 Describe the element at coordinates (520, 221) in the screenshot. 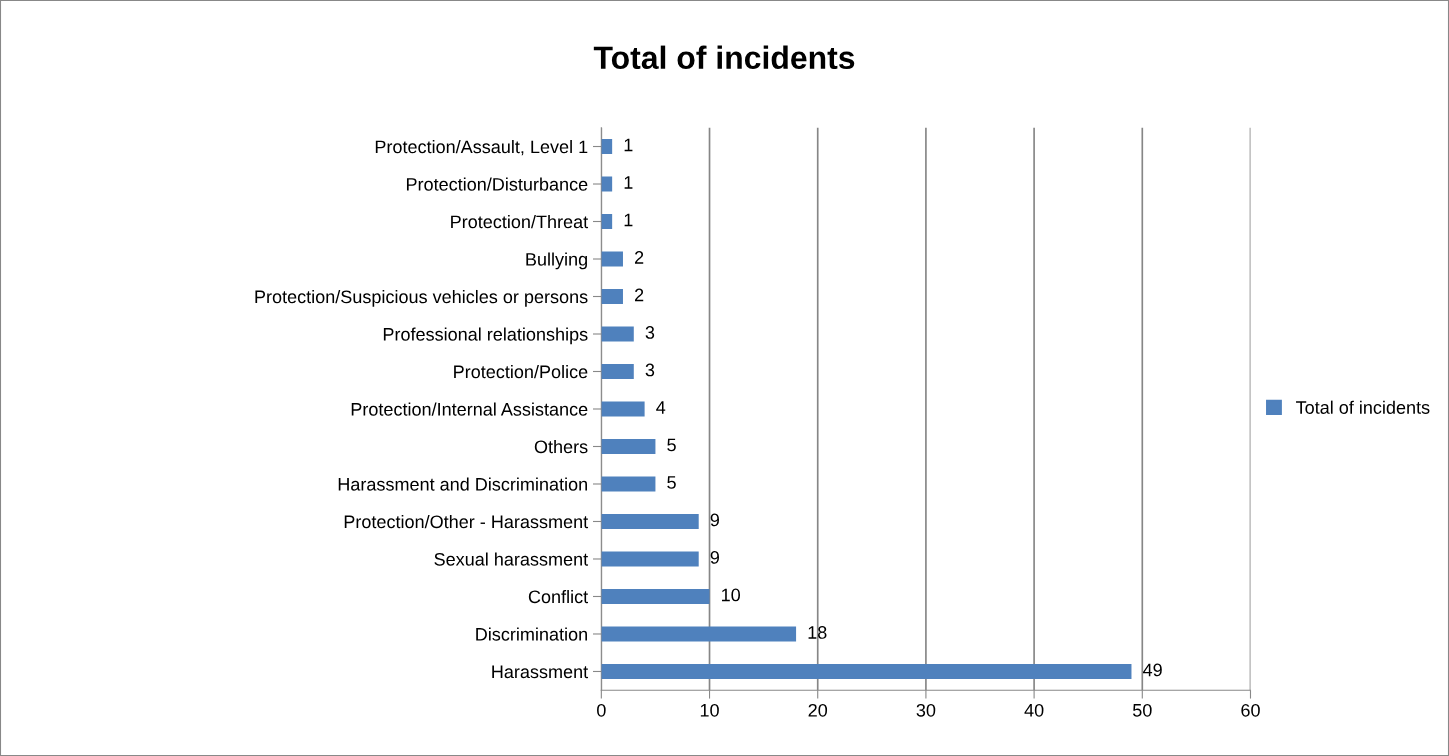

I see `y-tick-label: Protection/Threat` at that location.